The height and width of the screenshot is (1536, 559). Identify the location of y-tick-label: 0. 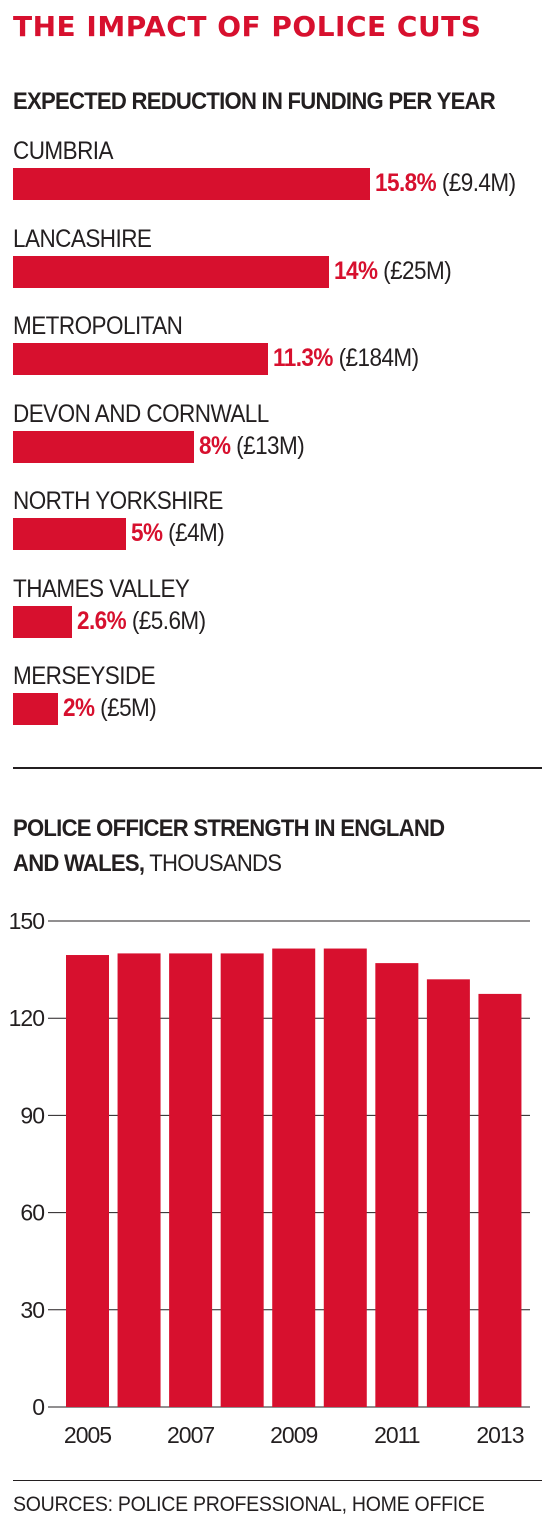
(38, 1407).